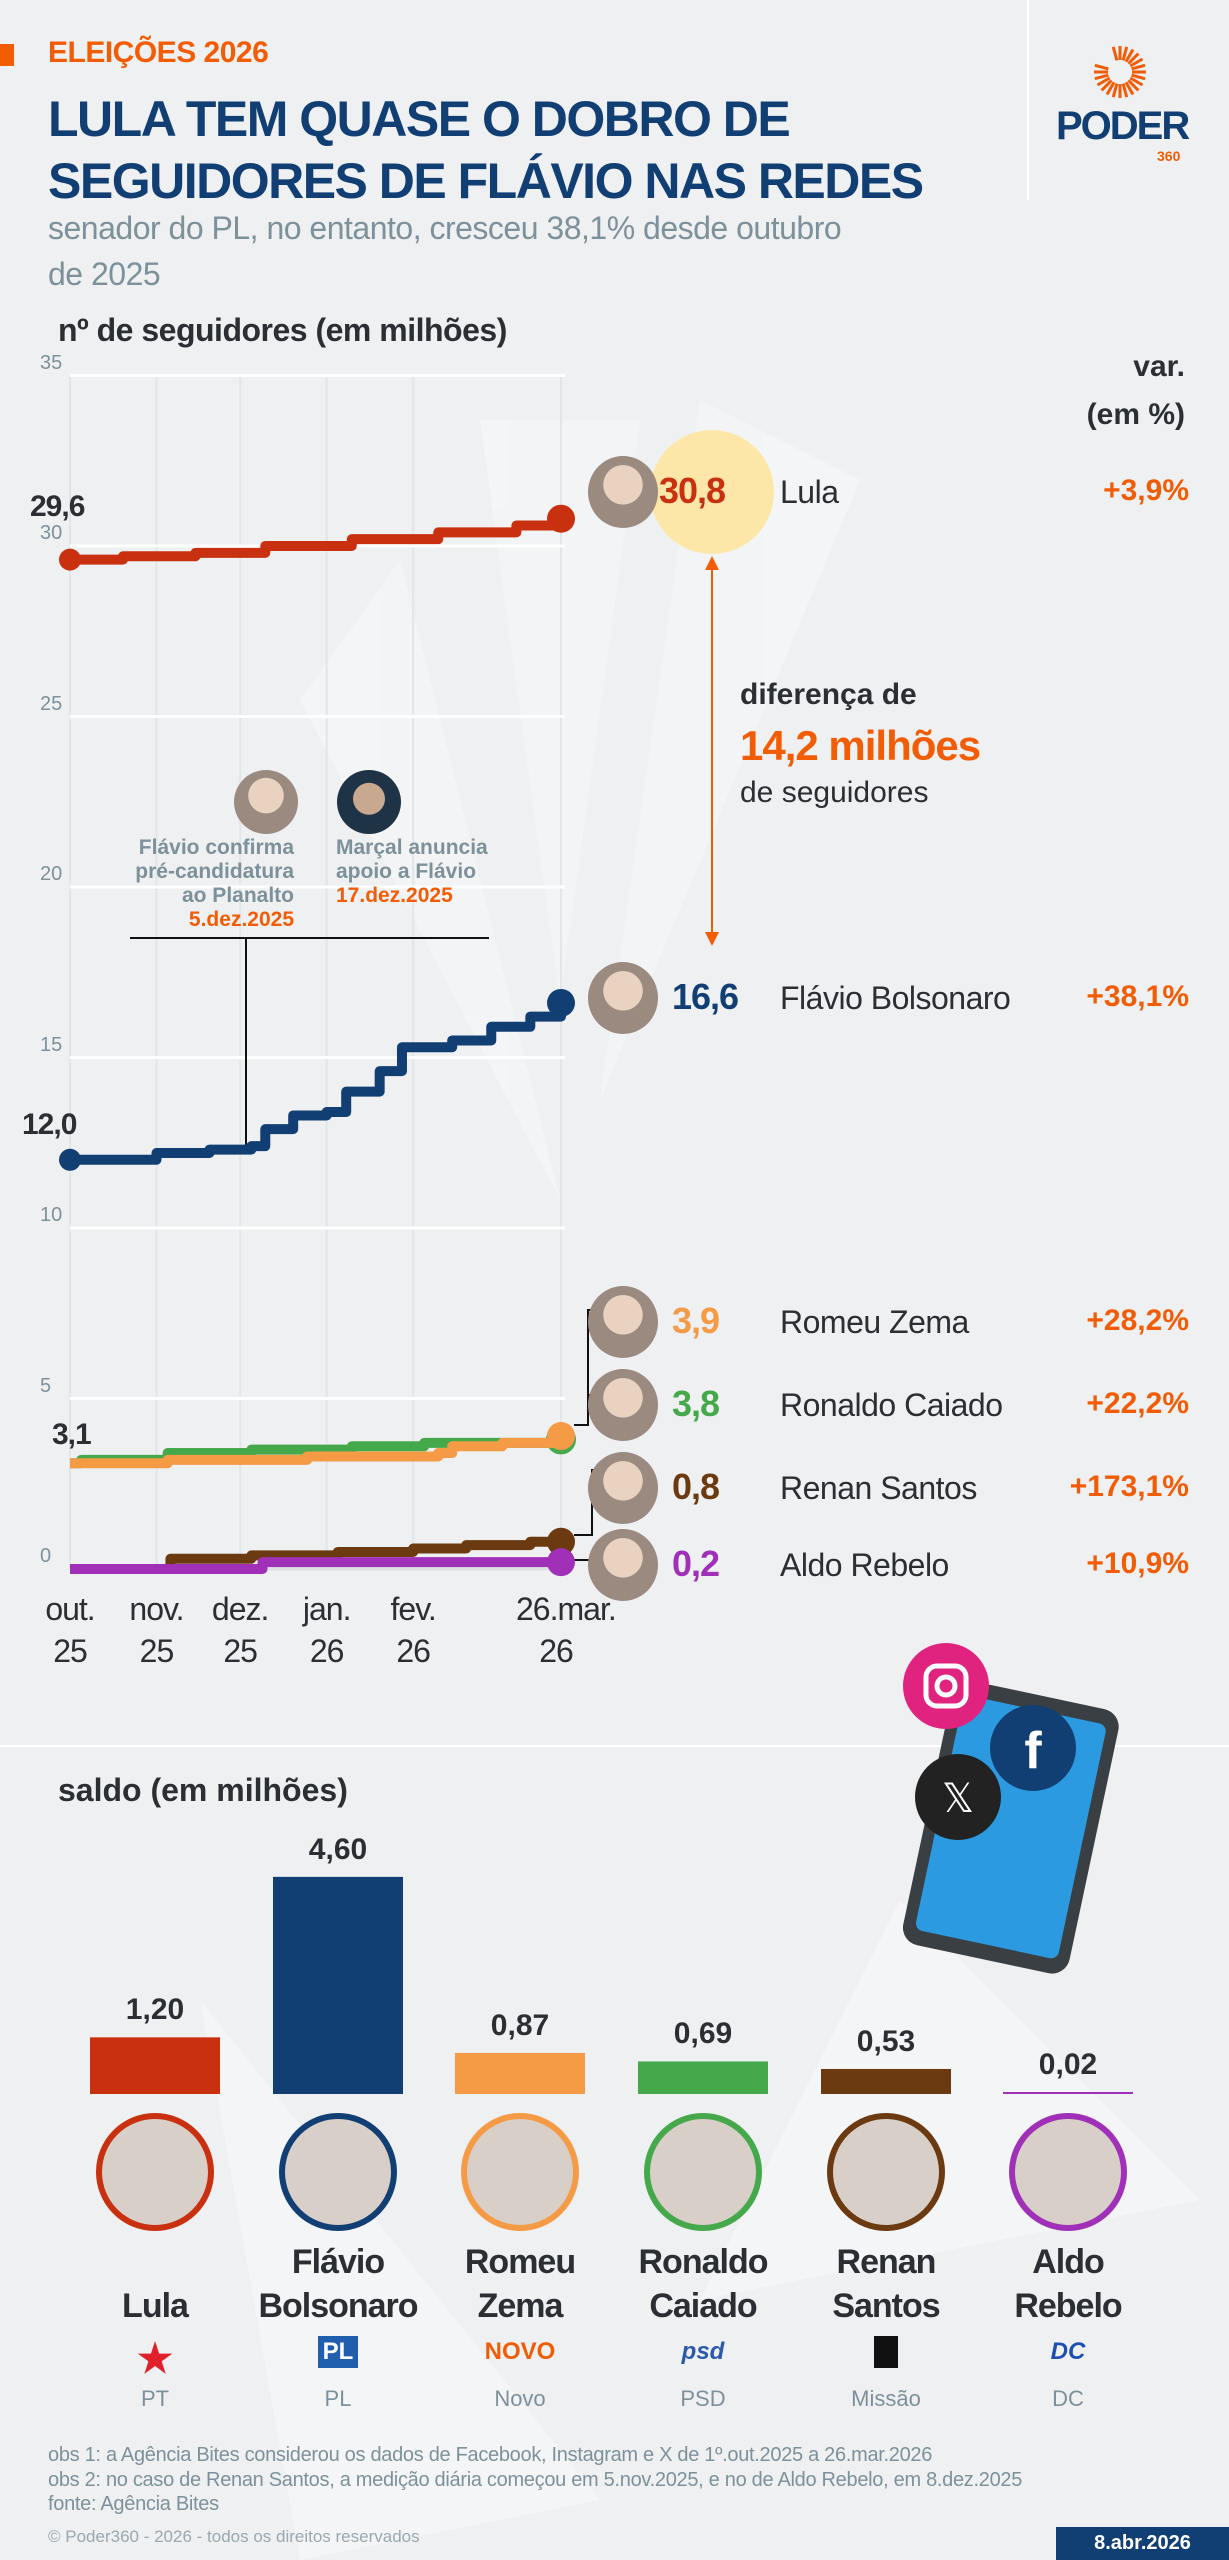 This screenshot has width=1229, height=2560. I want to click on difference-line-3: de seguidores, so click(834, 792).